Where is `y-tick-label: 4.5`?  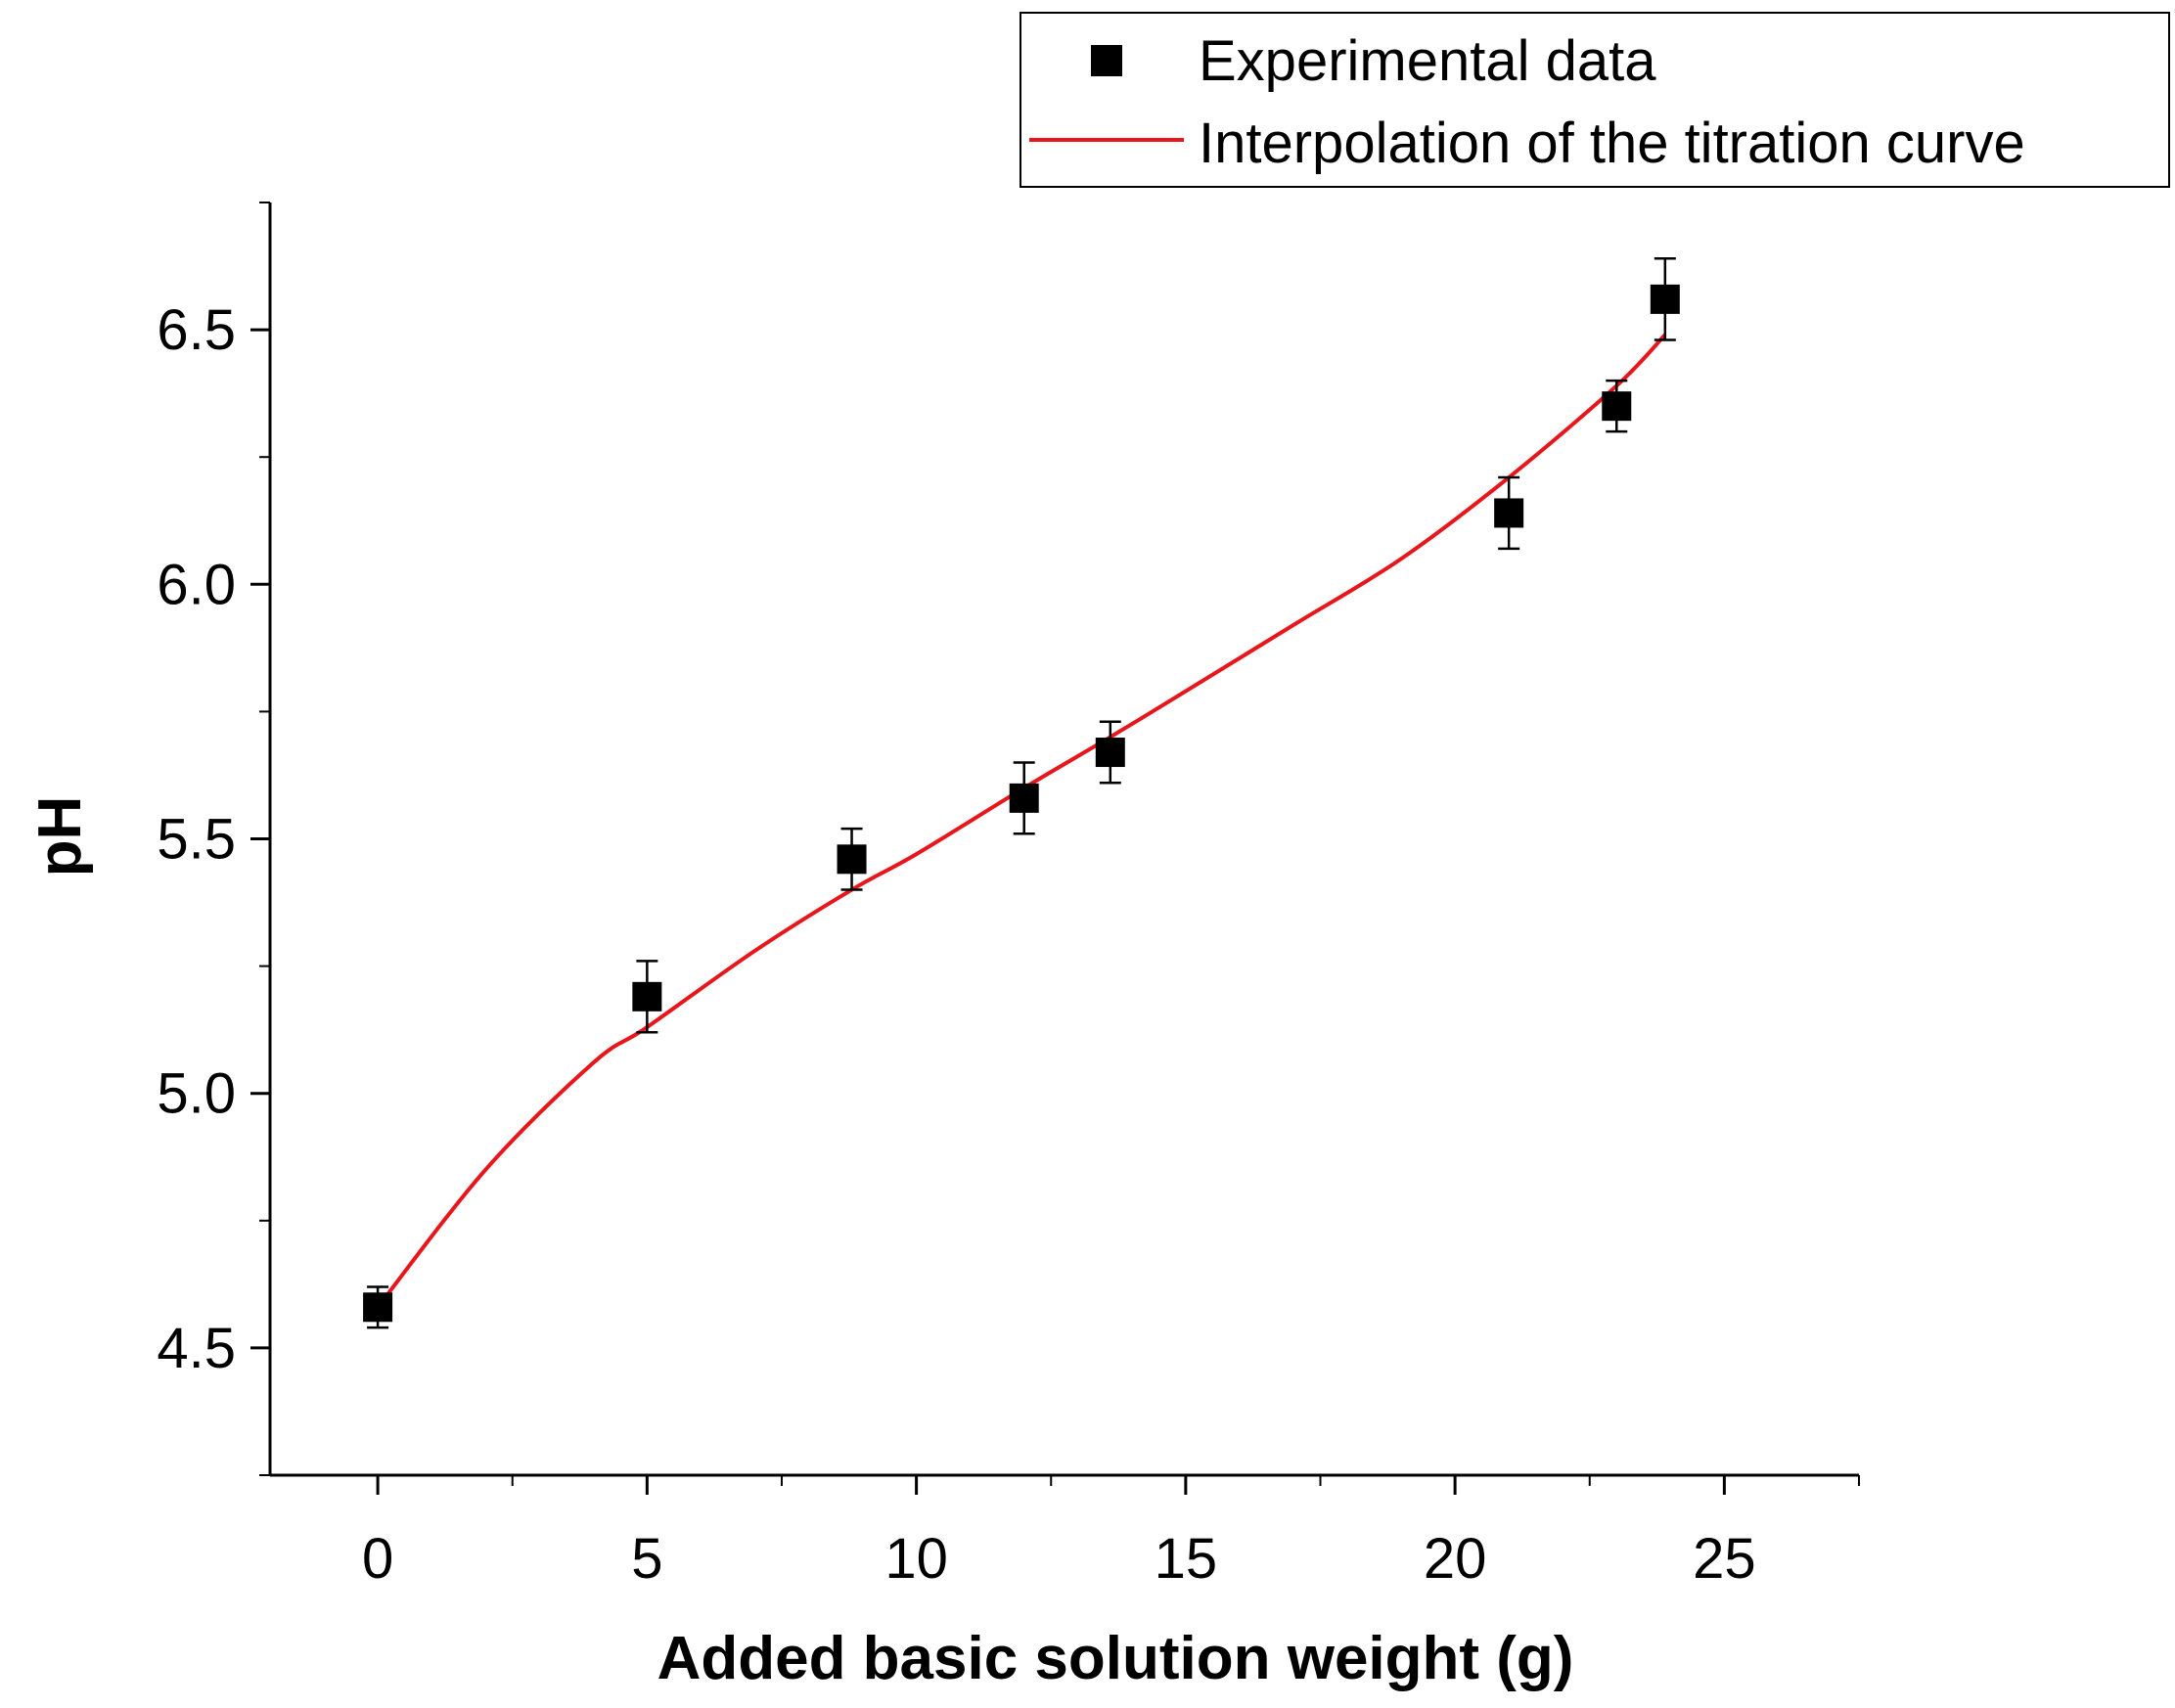
y-tick-label: 4.5 is located at coordinates (197, 1348).